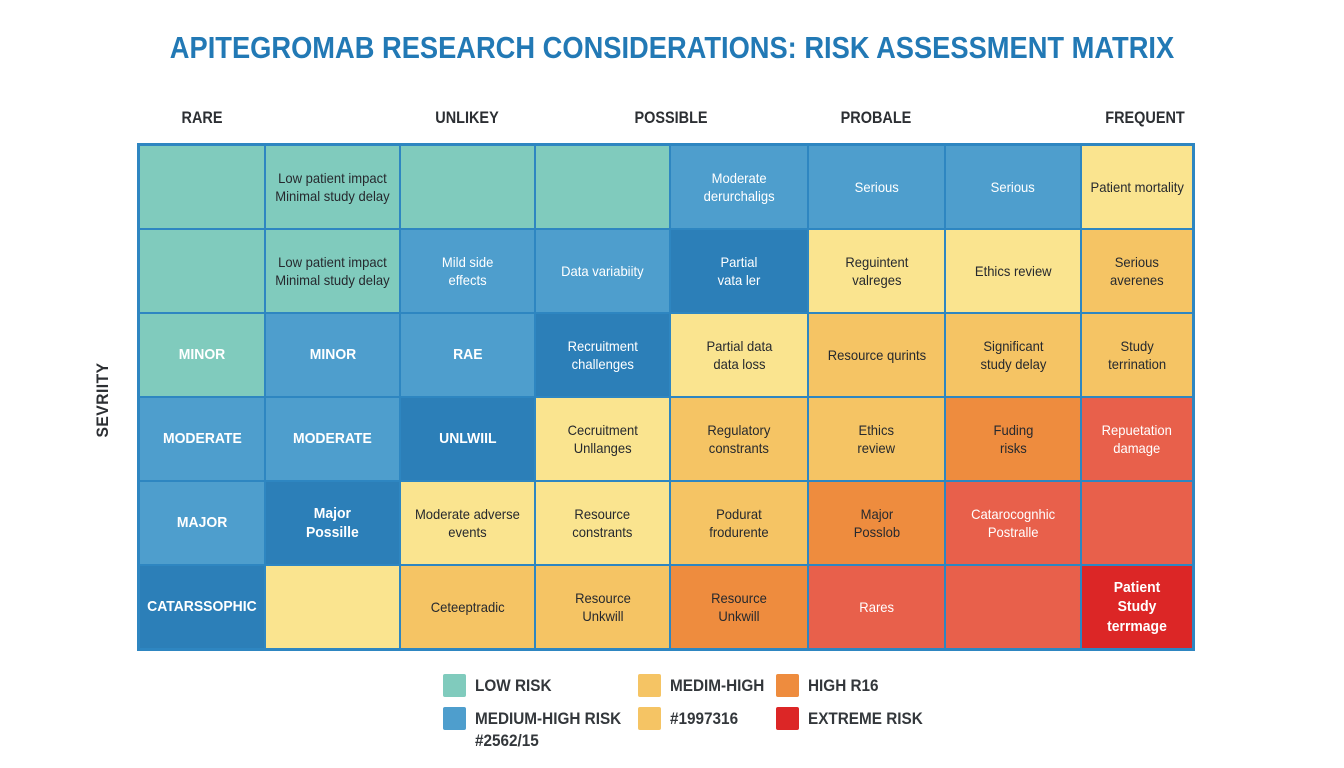 This screenshot has height=768, width=1344. I want to click on matrix-cell-text: Patient mortality, so click(1137, 186).